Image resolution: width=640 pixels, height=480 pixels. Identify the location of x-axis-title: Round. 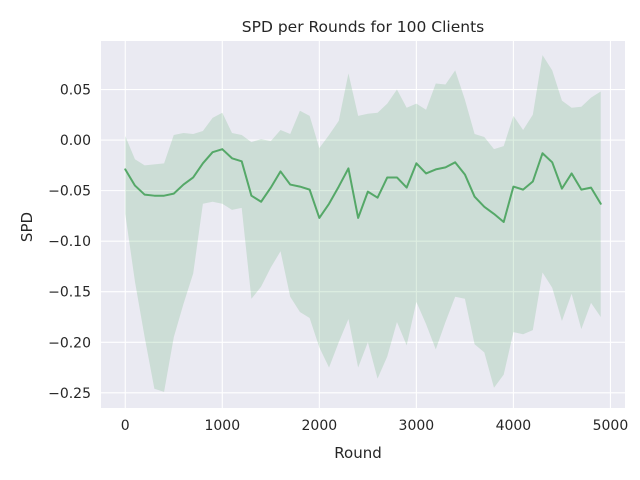
(357, 453).